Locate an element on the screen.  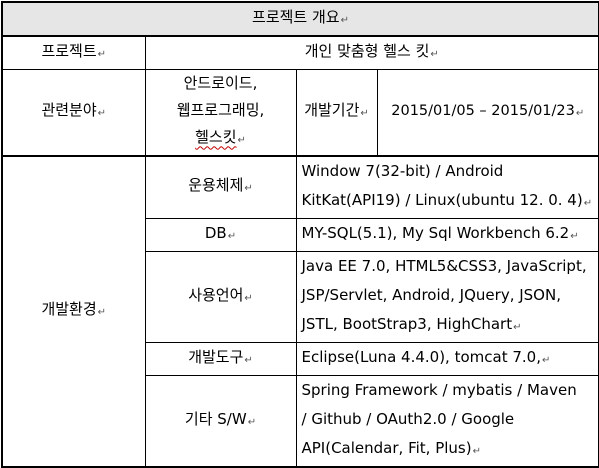
env-value-line: KitKat(API19) / Linux(ubuntu 12. 0. 4) is located at coordinates (442, 199).